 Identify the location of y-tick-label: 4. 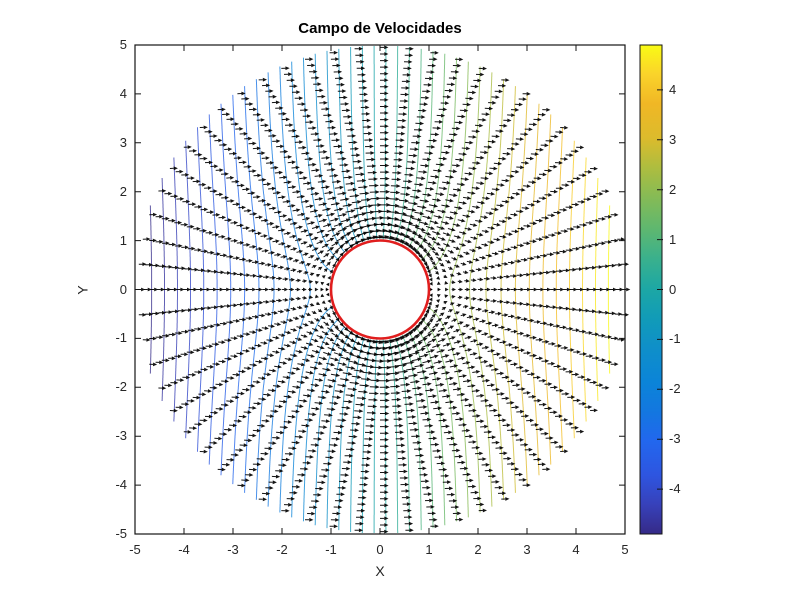
(123, 93).